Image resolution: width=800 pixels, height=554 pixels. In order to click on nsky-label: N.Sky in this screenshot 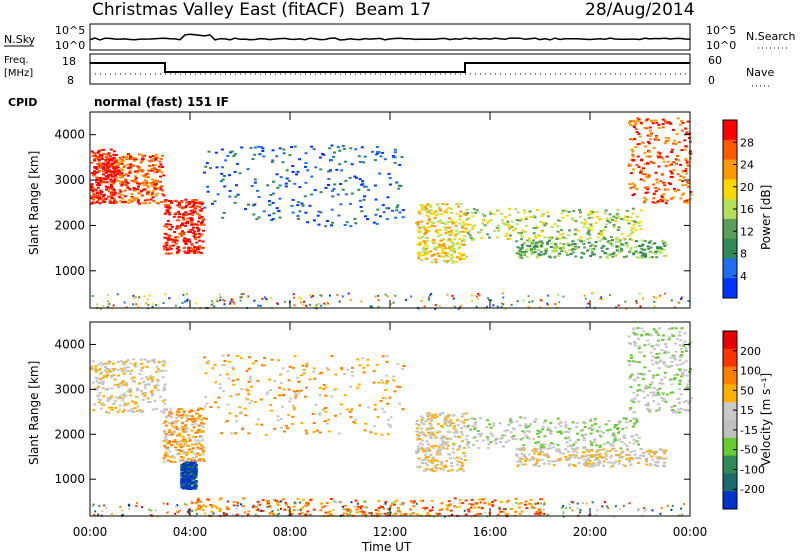, I will do `click(20, 39)`.